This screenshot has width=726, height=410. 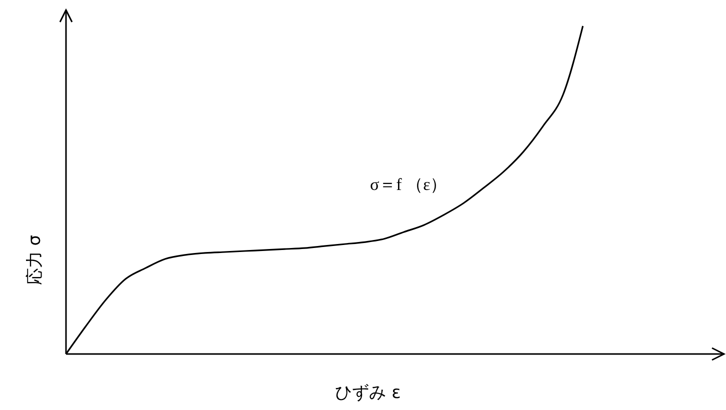 What do you see at coordinates (409, 184) in the screenshot?
I see `annotation: σ＝f （ε）` at bounding box center [409, 184].